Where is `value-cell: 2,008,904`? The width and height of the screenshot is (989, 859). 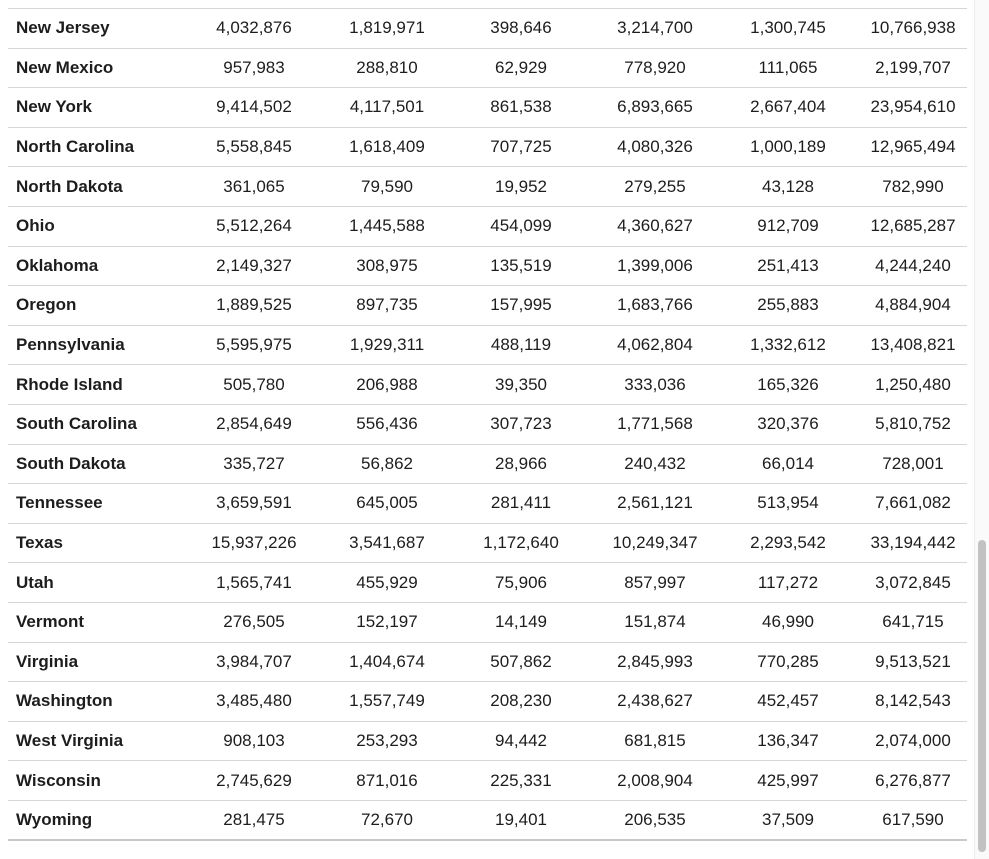
value-cell: 2,008,904 is located at coordinates (655, 780).